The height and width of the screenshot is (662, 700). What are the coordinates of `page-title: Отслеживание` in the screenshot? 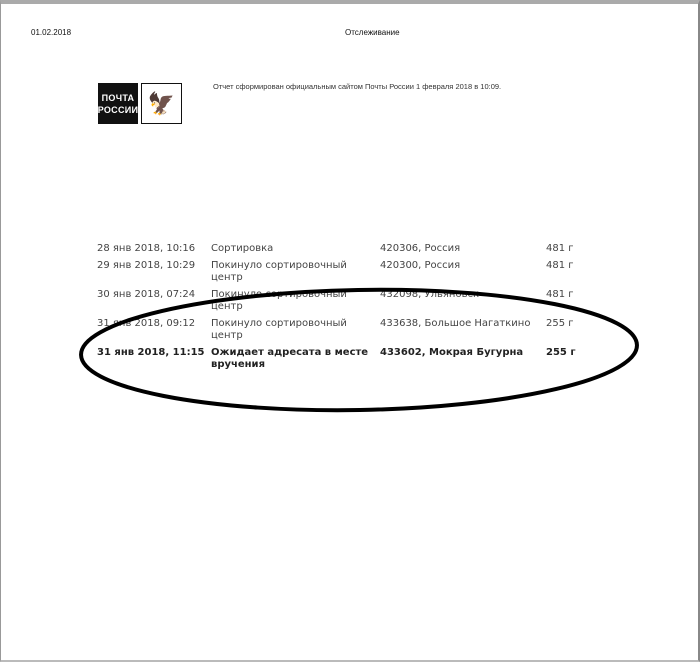 It's located at (372, 32).